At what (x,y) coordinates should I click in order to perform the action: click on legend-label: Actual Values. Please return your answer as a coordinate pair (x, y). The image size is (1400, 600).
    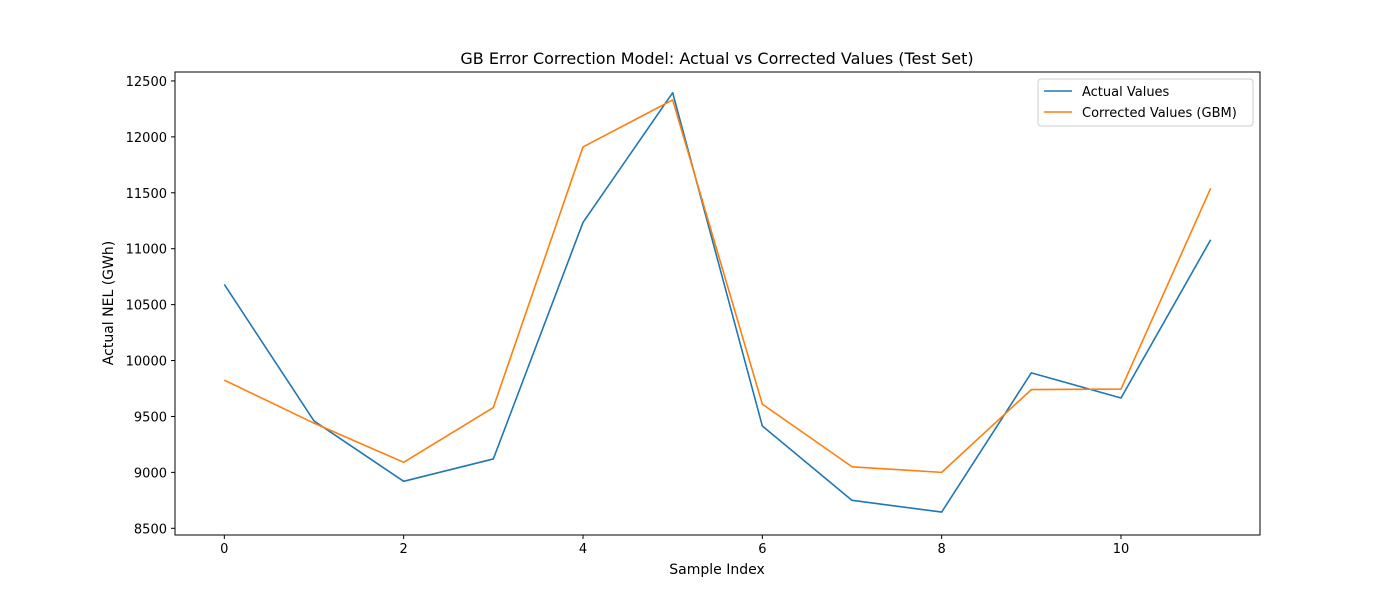
    Looking at the image, I should click on (1126, 92).